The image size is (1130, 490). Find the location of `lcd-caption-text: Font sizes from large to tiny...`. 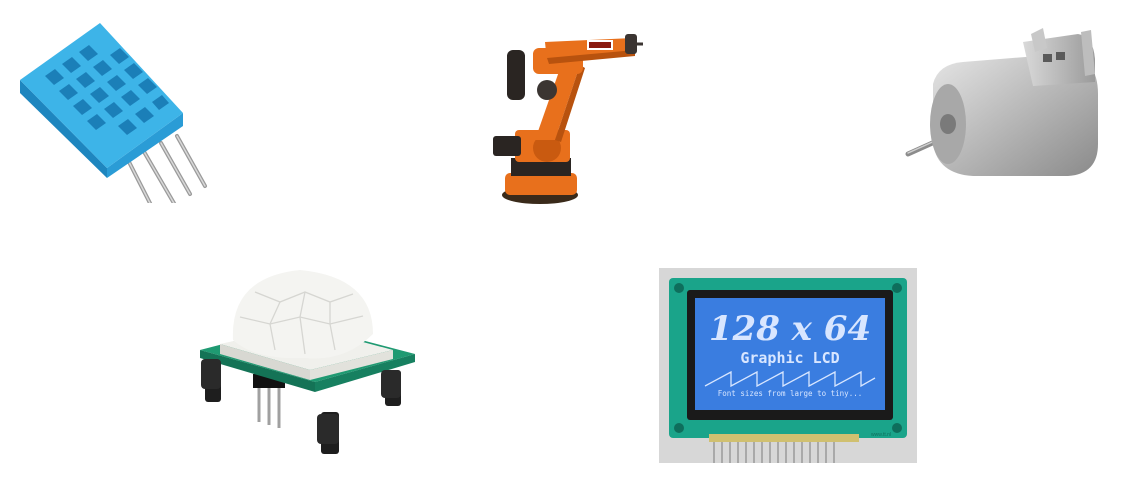

lcd-caption-text: Font sizes from large to tiny... is located at coordinates (790, 393).